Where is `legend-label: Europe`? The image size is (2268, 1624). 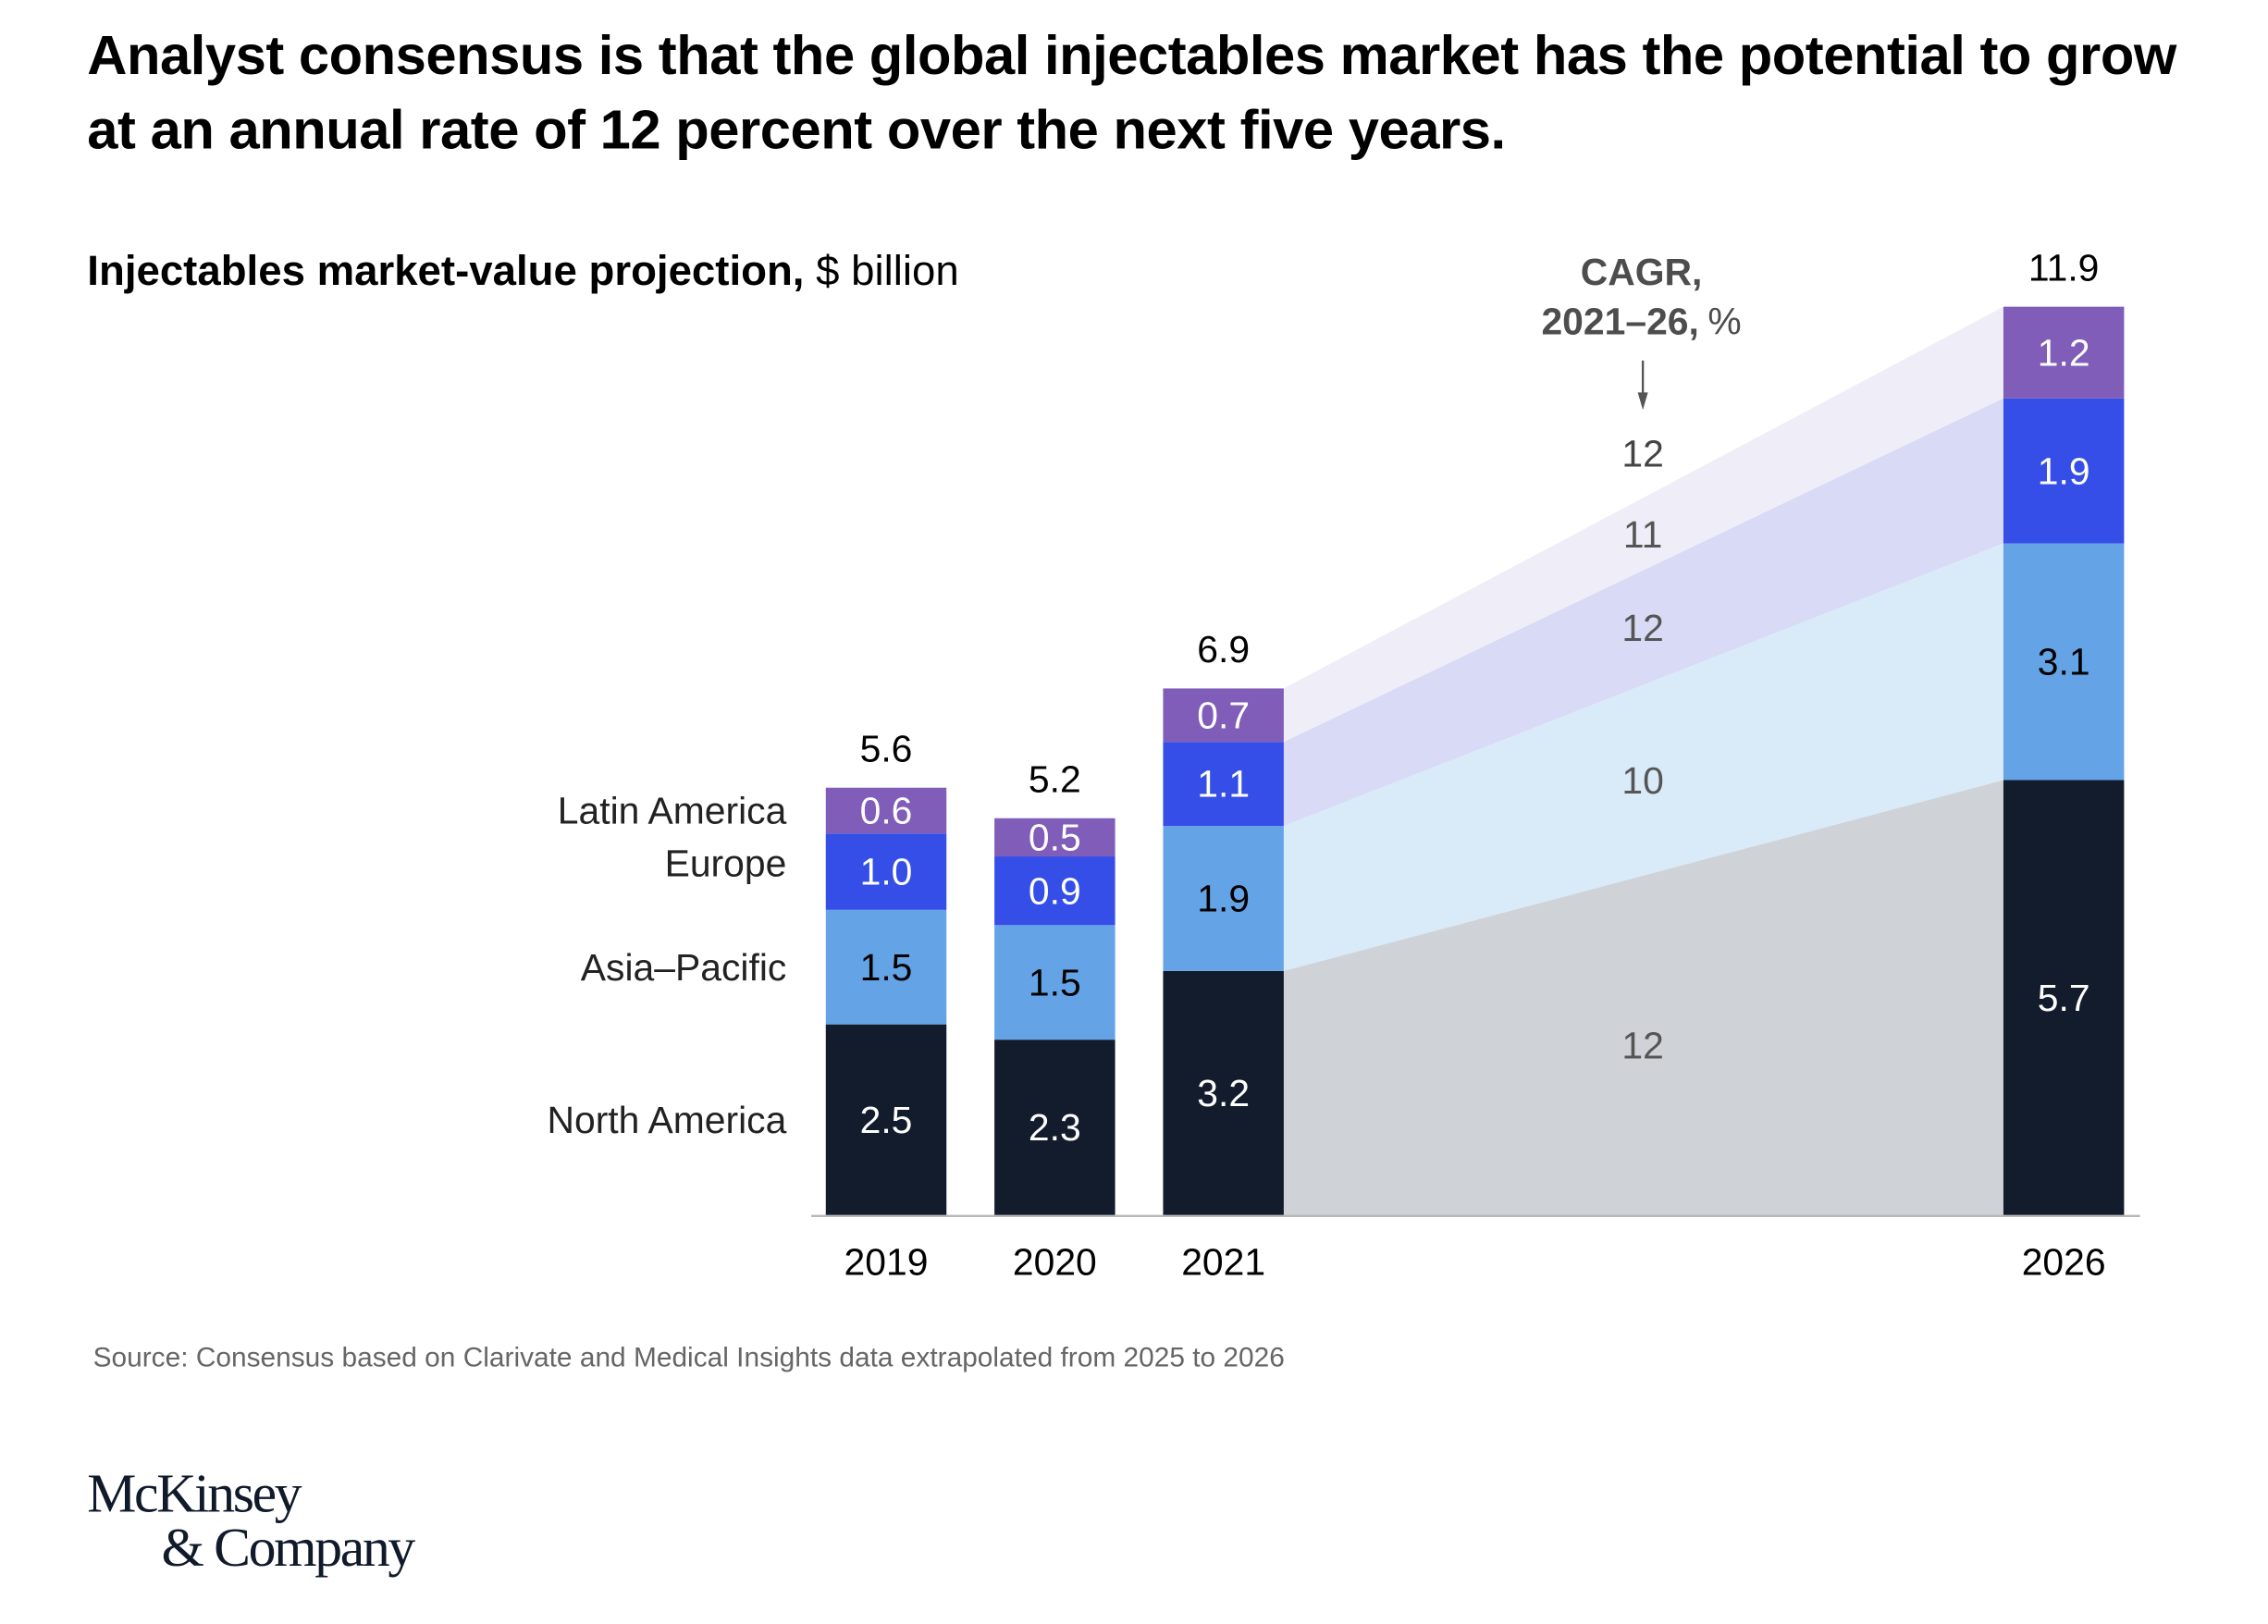 legend-label: Europe is located at coordinates (726, 863).